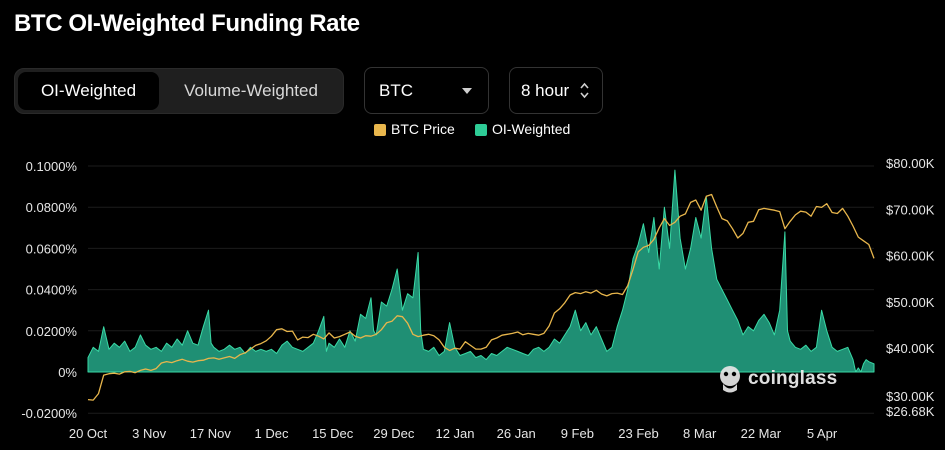  Describe the element at coordinates (187, 23) in the screenshot. I see `page-title: BTC OI-Weighted Funding Rate` at that location.